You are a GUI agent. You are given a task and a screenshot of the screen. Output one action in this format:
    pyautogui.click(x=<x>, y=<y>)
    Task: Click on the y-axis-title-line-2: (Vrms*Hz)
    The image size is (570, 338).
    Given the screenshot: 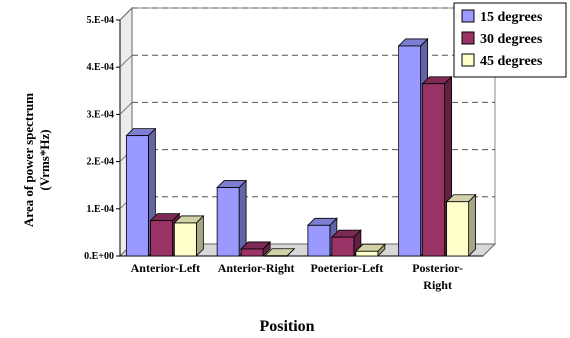 What is the action you would take?
    pyautogui.click(x=44, y=159)
    